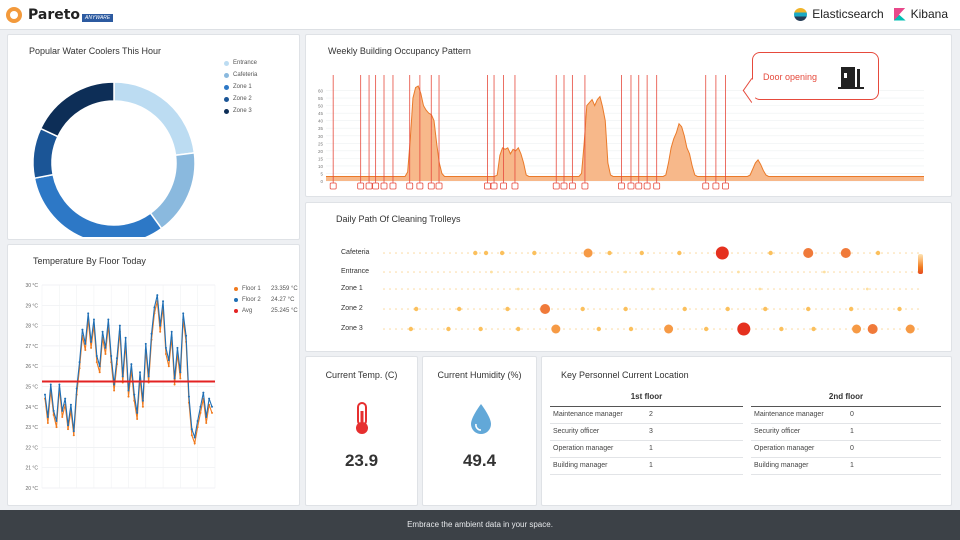 Image resolution: width=960 pixels, height=540 pixels. What do you see at coordinates (238, 99) in the screenshot?
I see `legend-item: Zone 2` at bounding box center [238, 99].